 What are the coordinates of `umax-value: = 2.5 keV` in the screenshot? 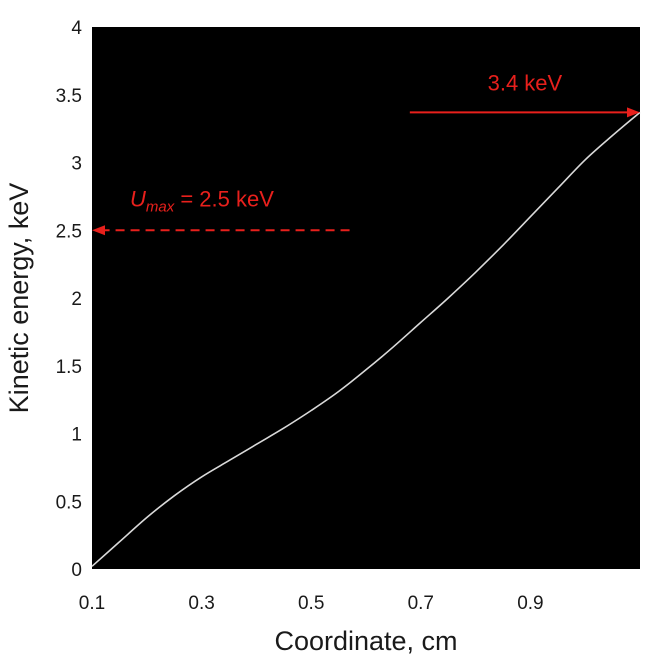 It's located at (224, 198).